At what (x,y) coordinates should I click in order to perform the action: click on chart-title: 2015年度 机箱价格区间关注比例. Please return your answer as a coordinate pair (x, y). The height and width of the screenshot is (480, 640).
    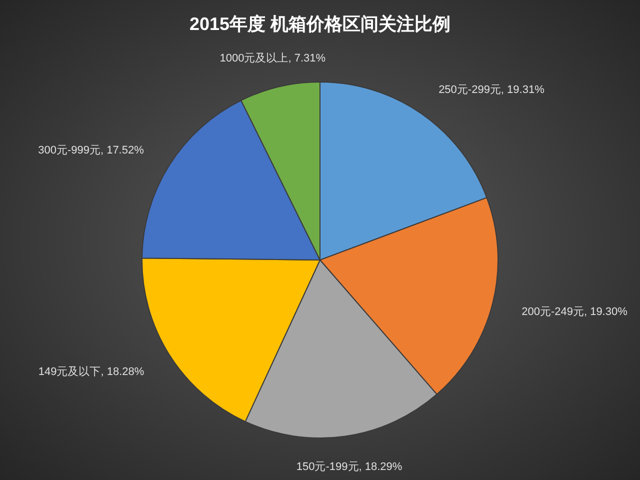
    Looking at the image, I should click on (320, 24).